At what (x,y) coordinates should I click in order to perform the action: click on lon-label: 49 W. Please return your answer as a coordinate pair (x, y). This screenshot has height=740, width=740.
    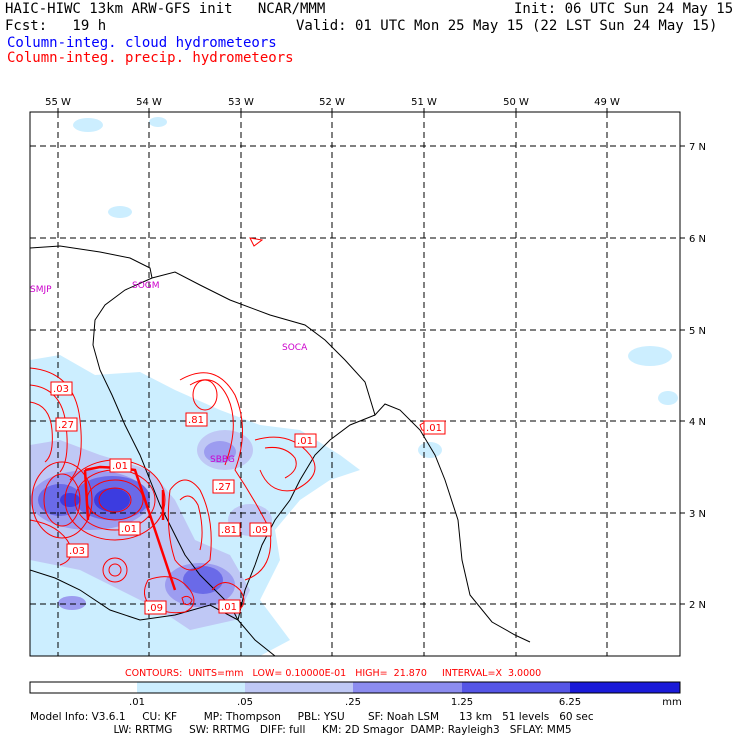
    Looking at the image, I should click on (607, 102).